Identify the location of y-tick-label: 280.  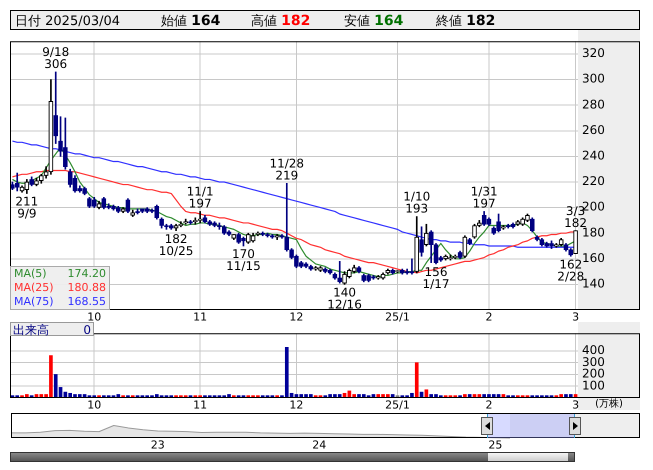
(593, 104).